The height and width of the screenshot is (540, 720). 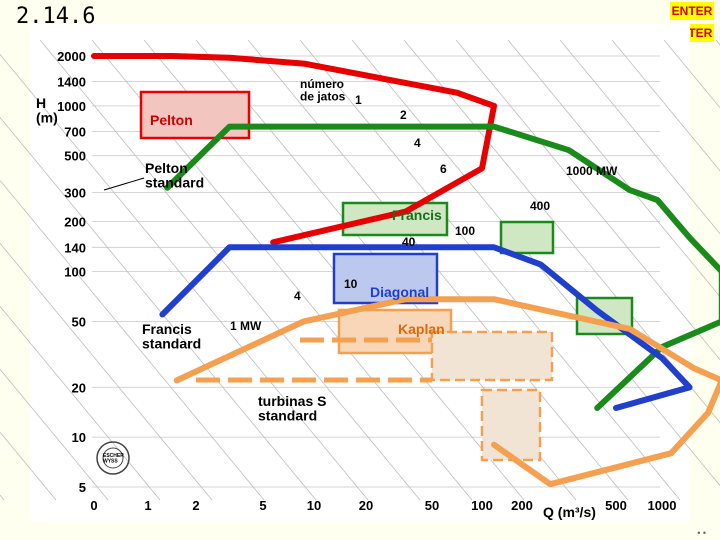 What do you see at coordinates (195, 115) in the screenshot?
I see `pelton-box` at bounding box center [195, 115].